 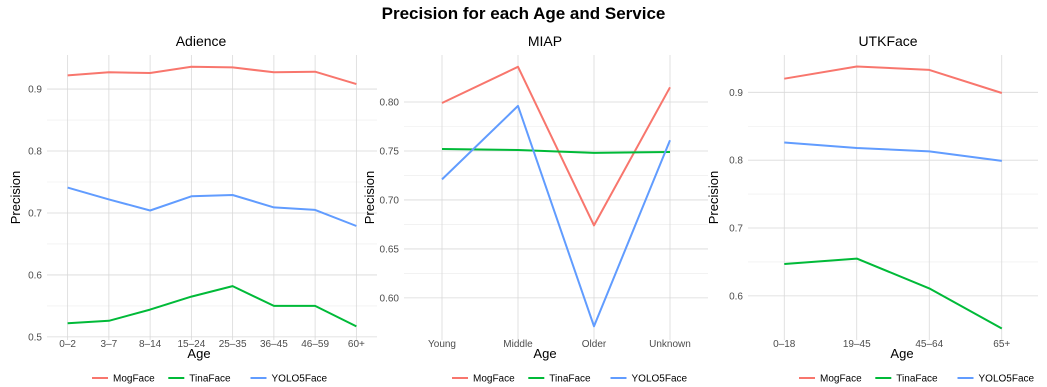 I want to click on x-tick-label: 19–45, so click(x=857, y=344).